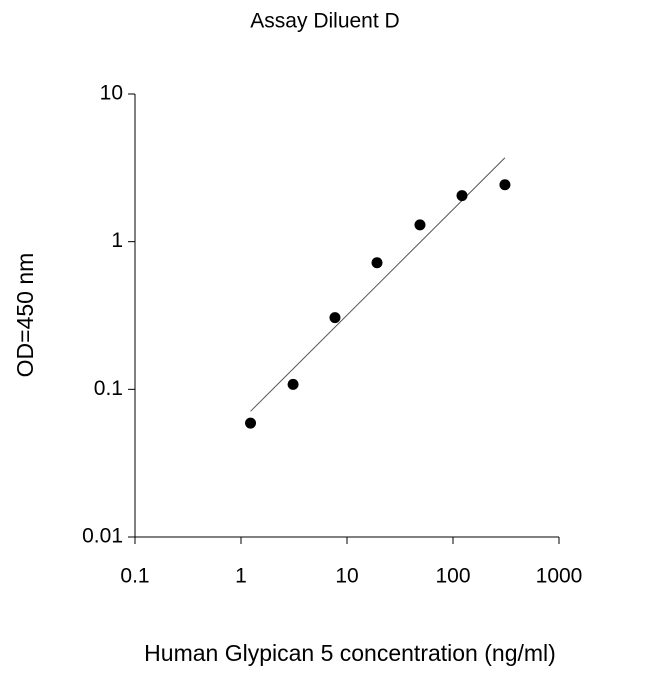  Describe the element at coordinates (117, 240) in the screenshot. I see `y-tick-label: 1` at that location.